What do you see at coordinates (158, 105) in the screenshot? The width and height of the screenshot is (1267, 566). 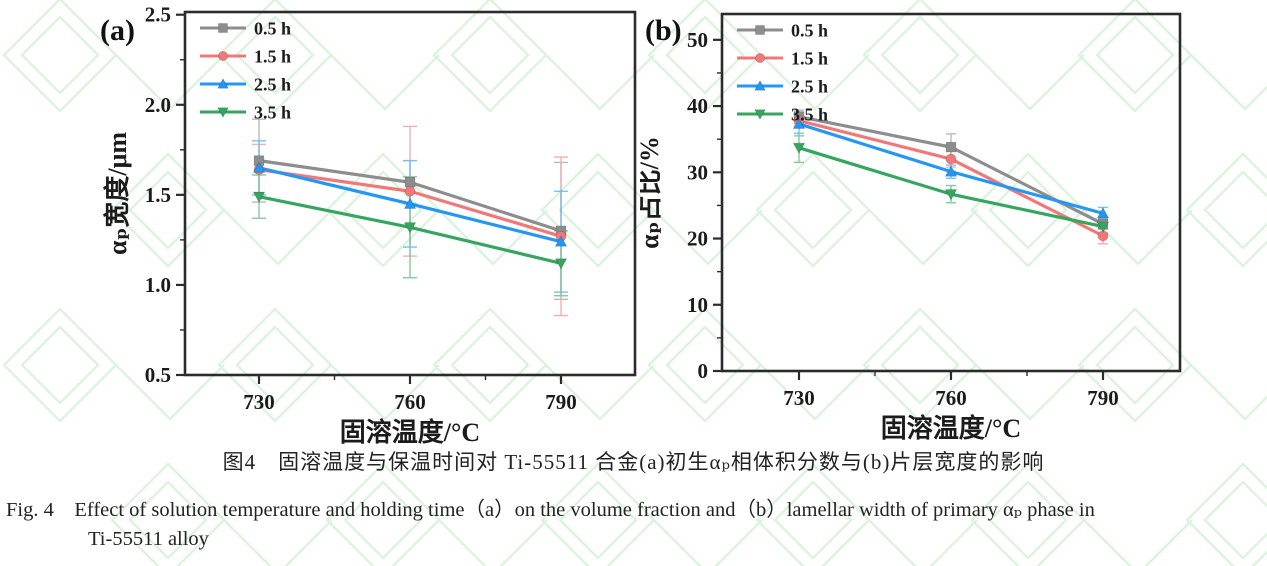 I see `y-tick-label: 2.0` at bounding box center [158, 105].